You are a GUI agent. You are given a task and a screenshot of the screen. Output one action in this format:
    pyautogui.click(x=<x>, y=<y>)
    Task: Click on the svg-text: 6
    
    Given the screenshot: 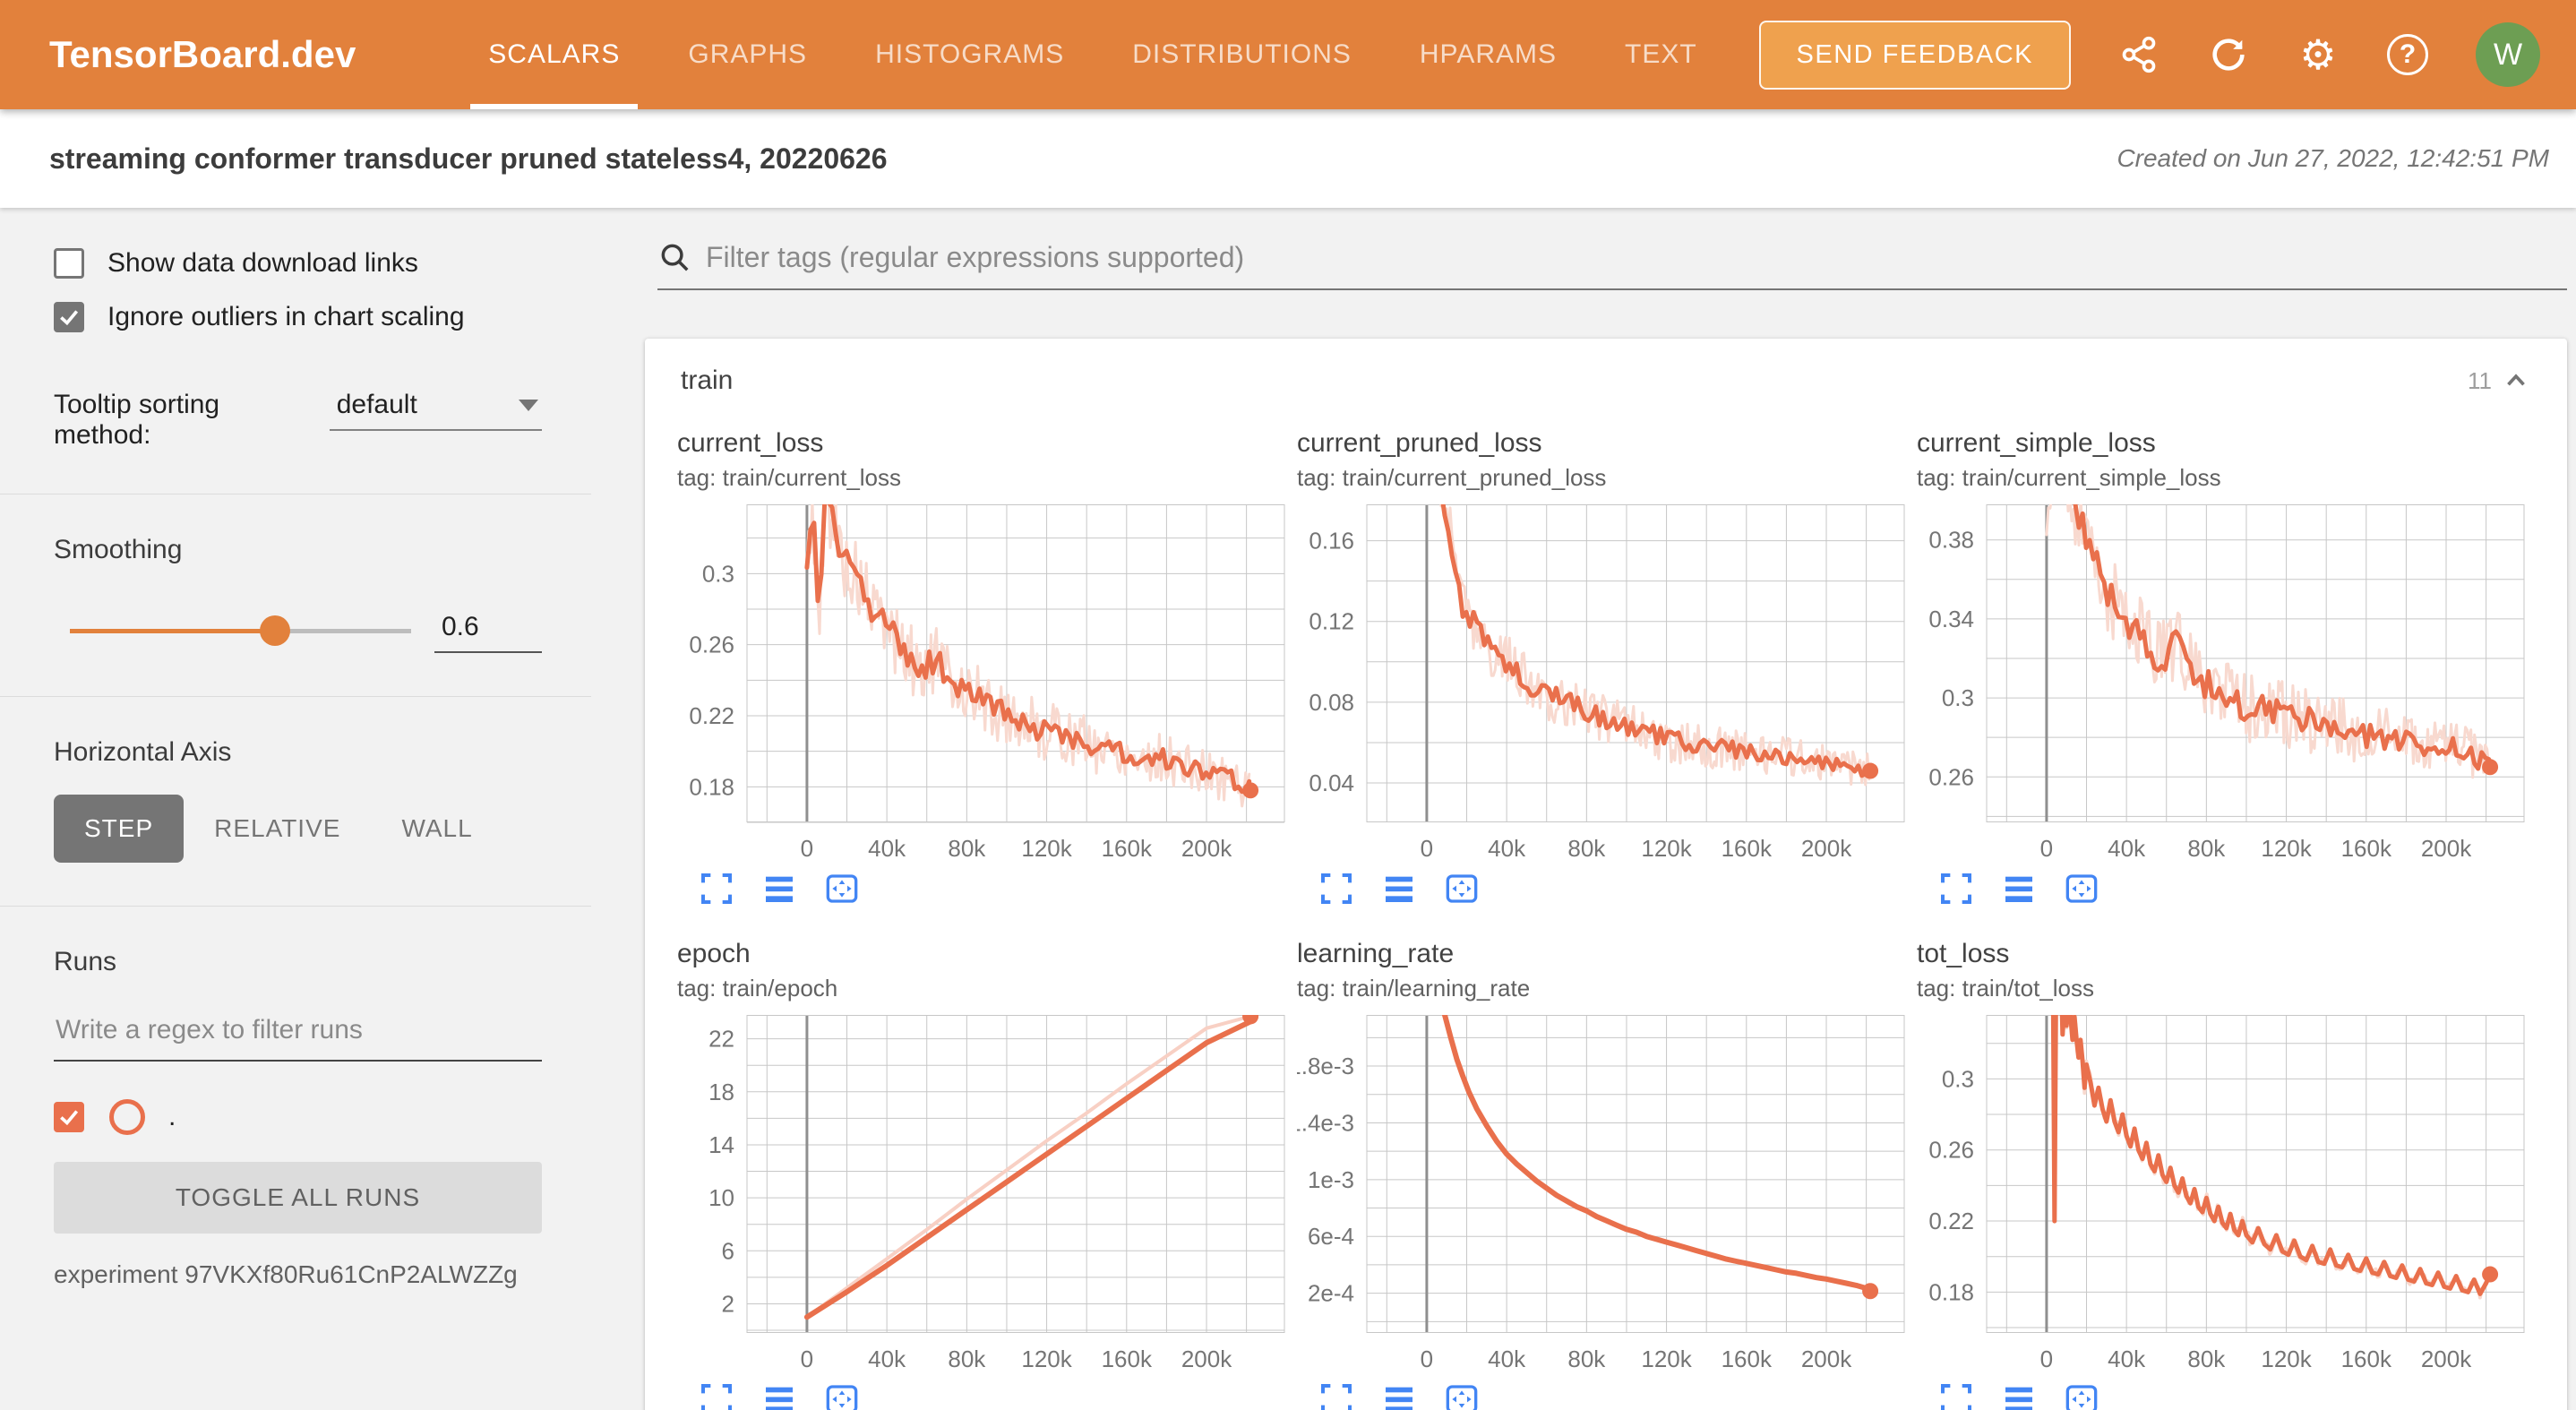 What is the action you would take?
    pyautogui.click(x=728, y=1250)
    